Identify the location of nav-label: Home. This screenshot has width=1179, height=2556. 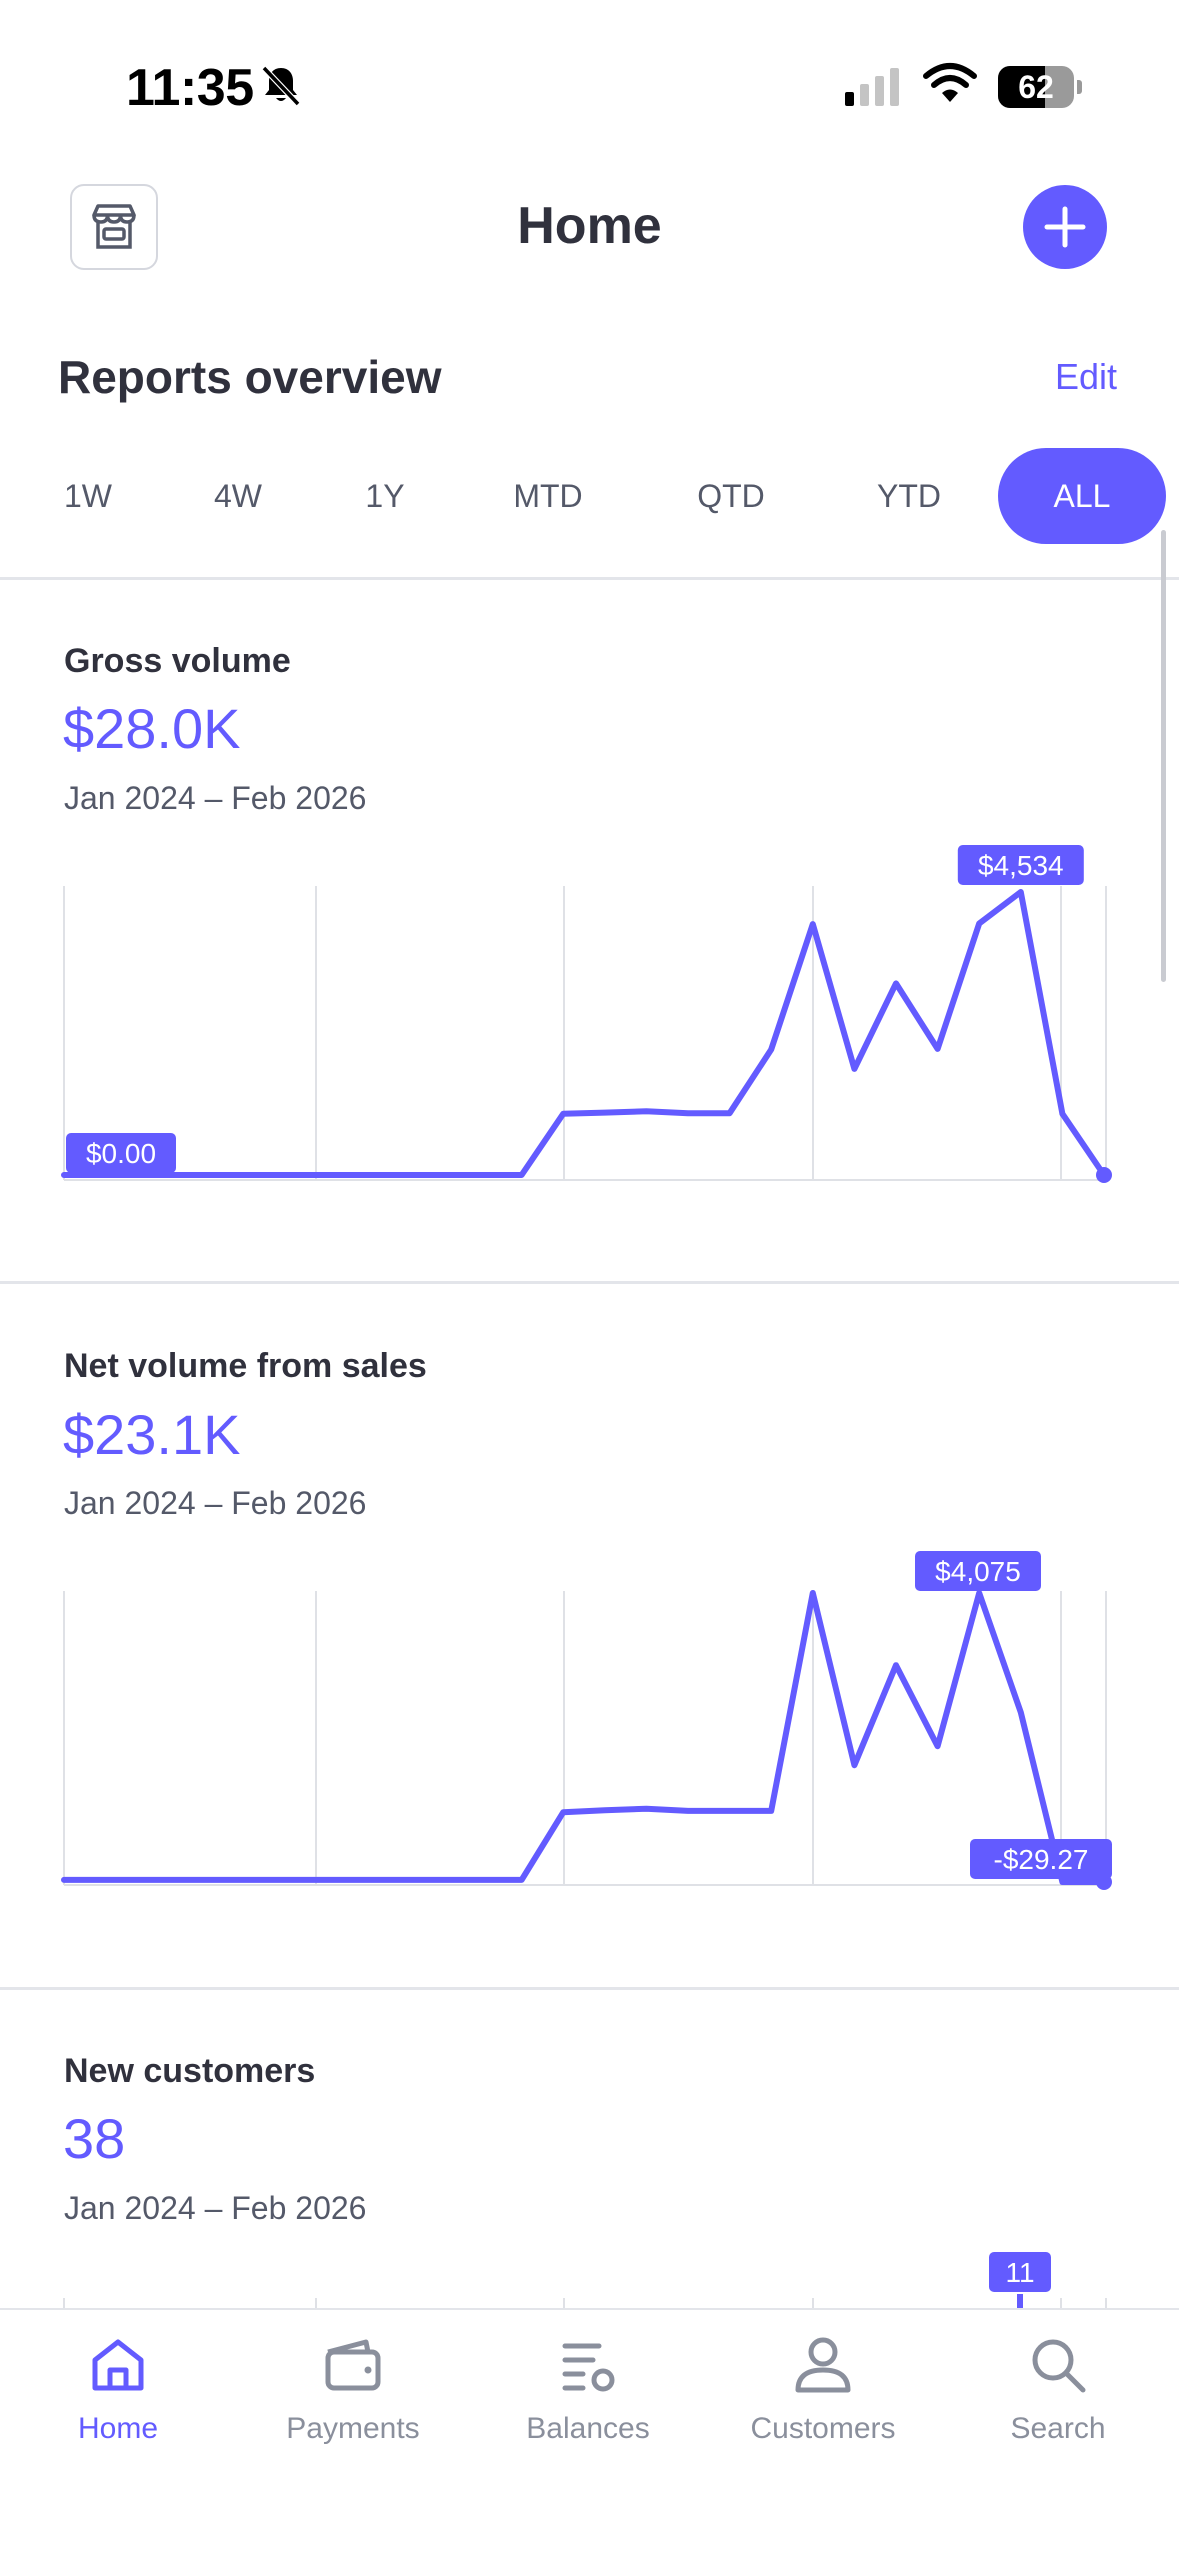
(118, 2428).